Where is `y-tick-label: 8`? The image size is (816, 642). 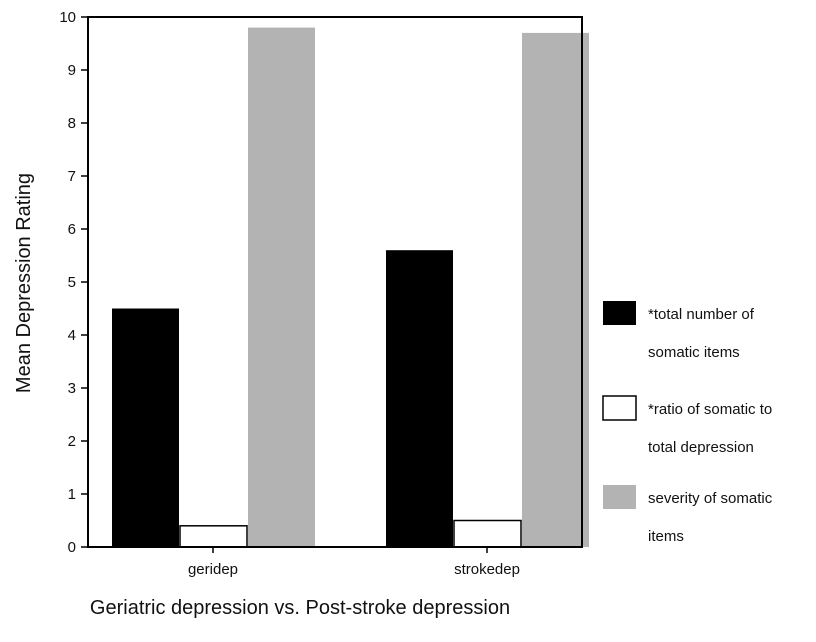 y-tick-label: 8 is located at coordinates (72, 123).